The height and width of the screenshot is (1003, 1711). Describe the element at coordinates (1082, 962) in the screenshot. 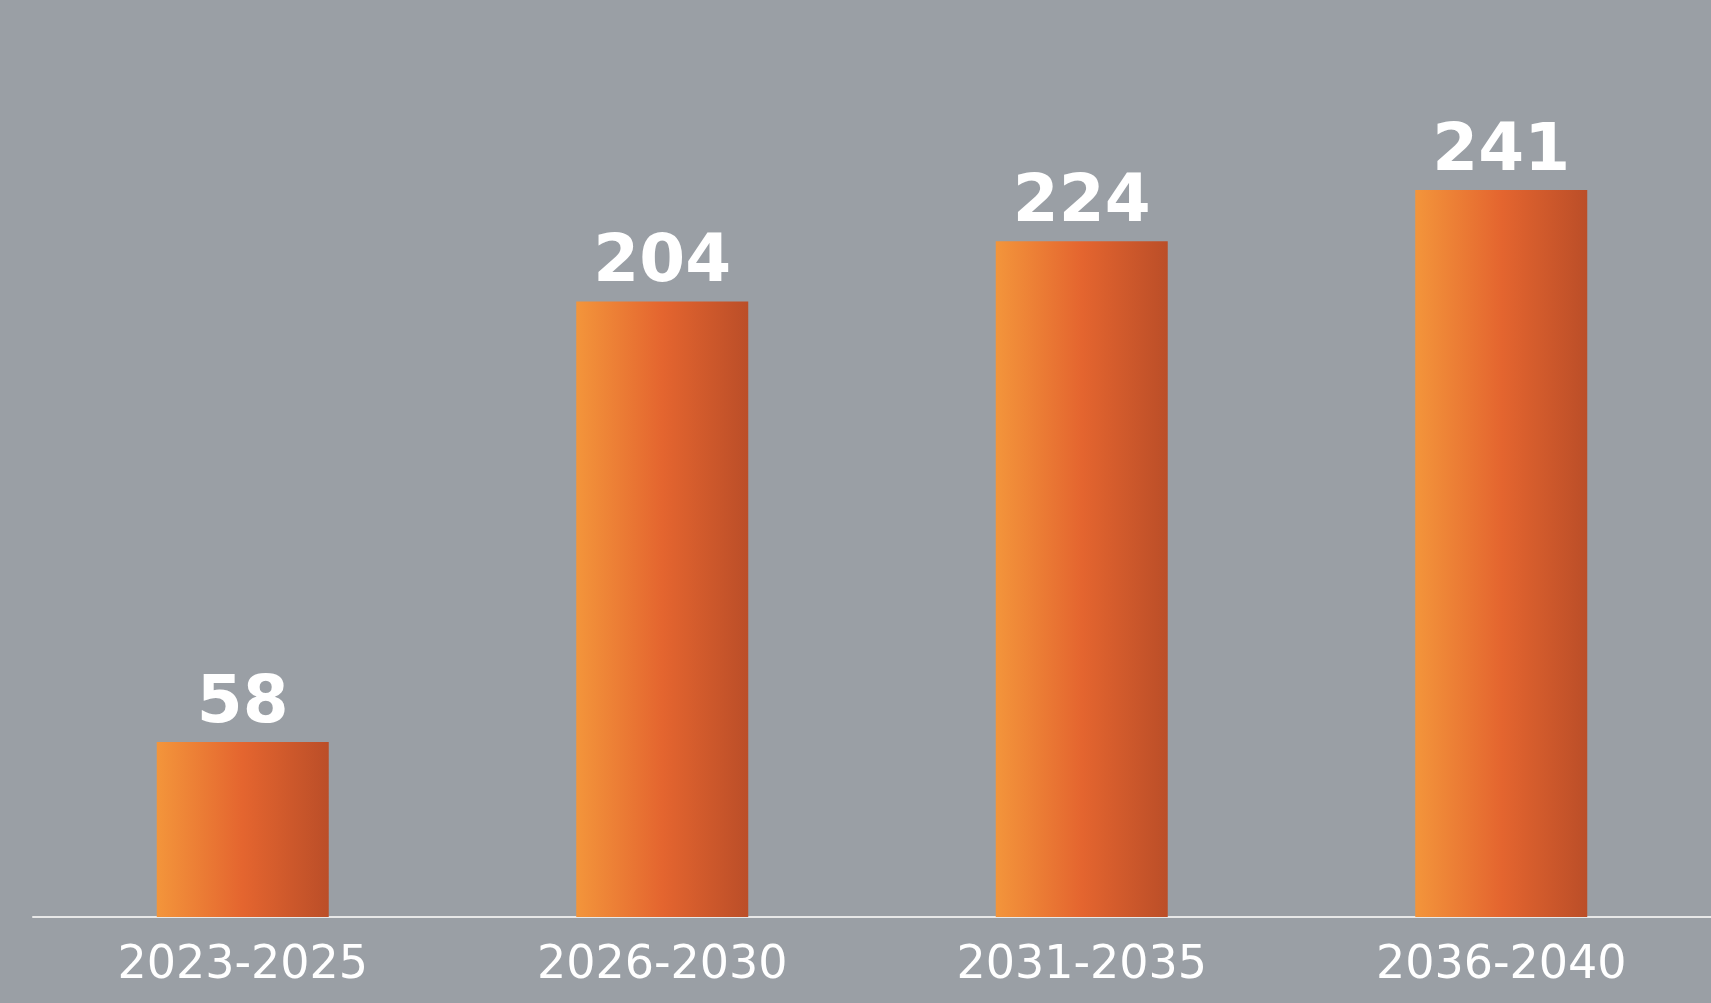

I see `x-tick-label: 2031-2035` at that location.